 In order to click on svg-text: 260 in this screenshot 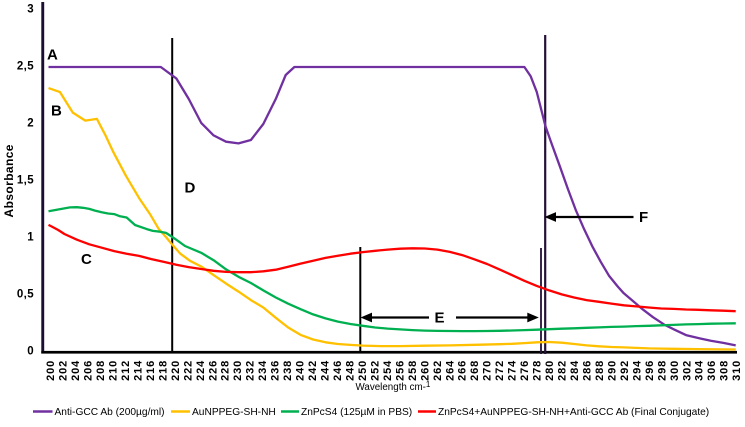, I will do `click(425, 370)`.